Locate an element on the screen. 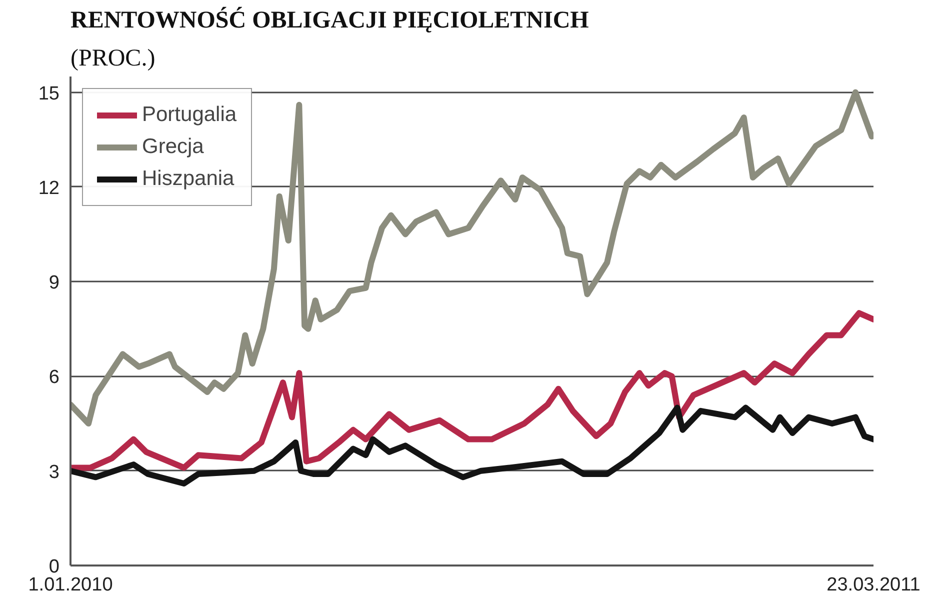  y-tick-label: 9 is located at coordinates (54, 283).